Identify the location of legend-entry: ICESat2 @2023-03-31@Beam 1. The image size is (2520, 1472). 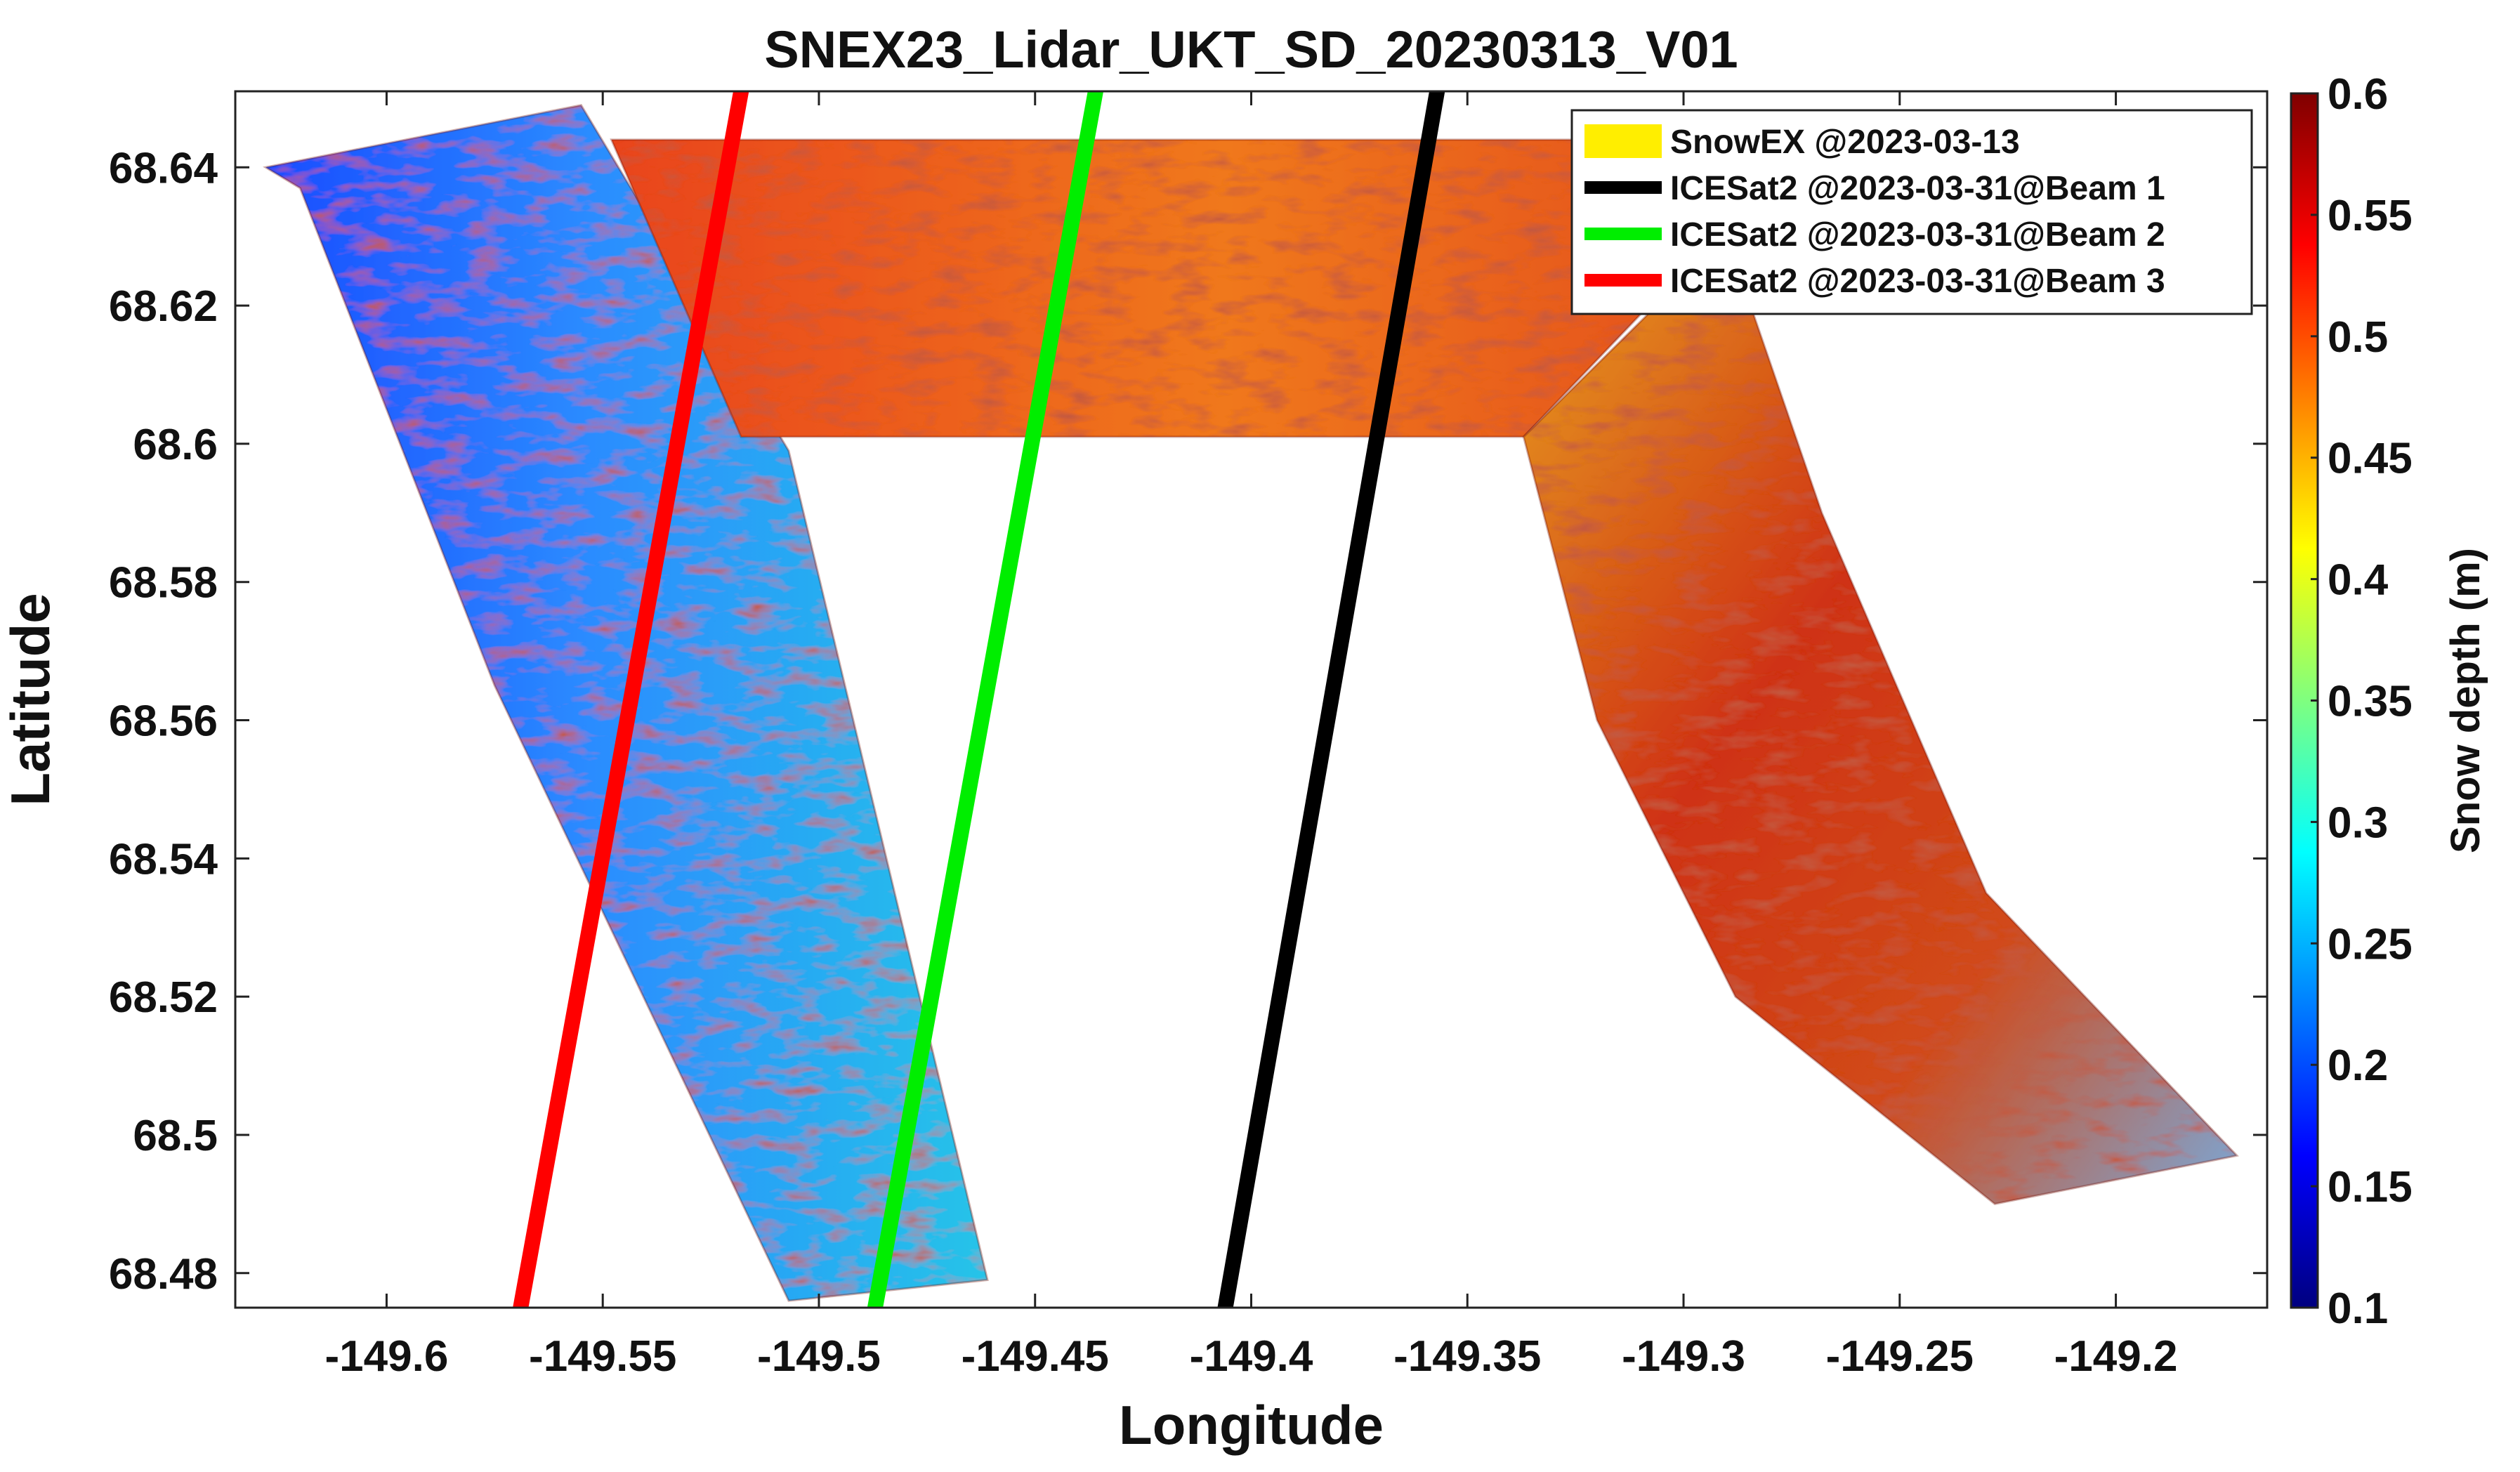
(1874, 188).